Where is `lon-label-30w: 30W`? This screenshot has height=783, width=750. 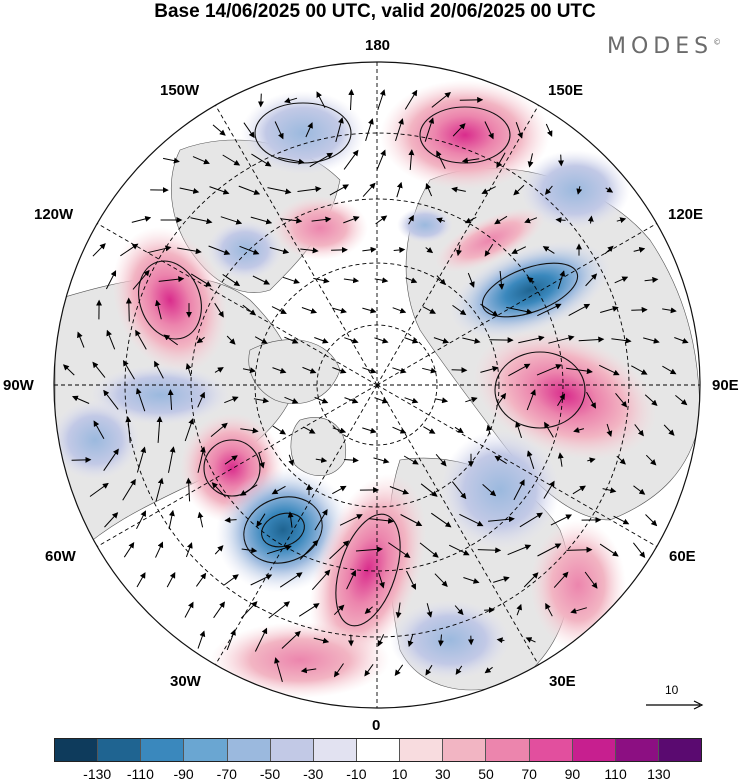 lon-label-30w: 30W is located at coordinates (185, 681).